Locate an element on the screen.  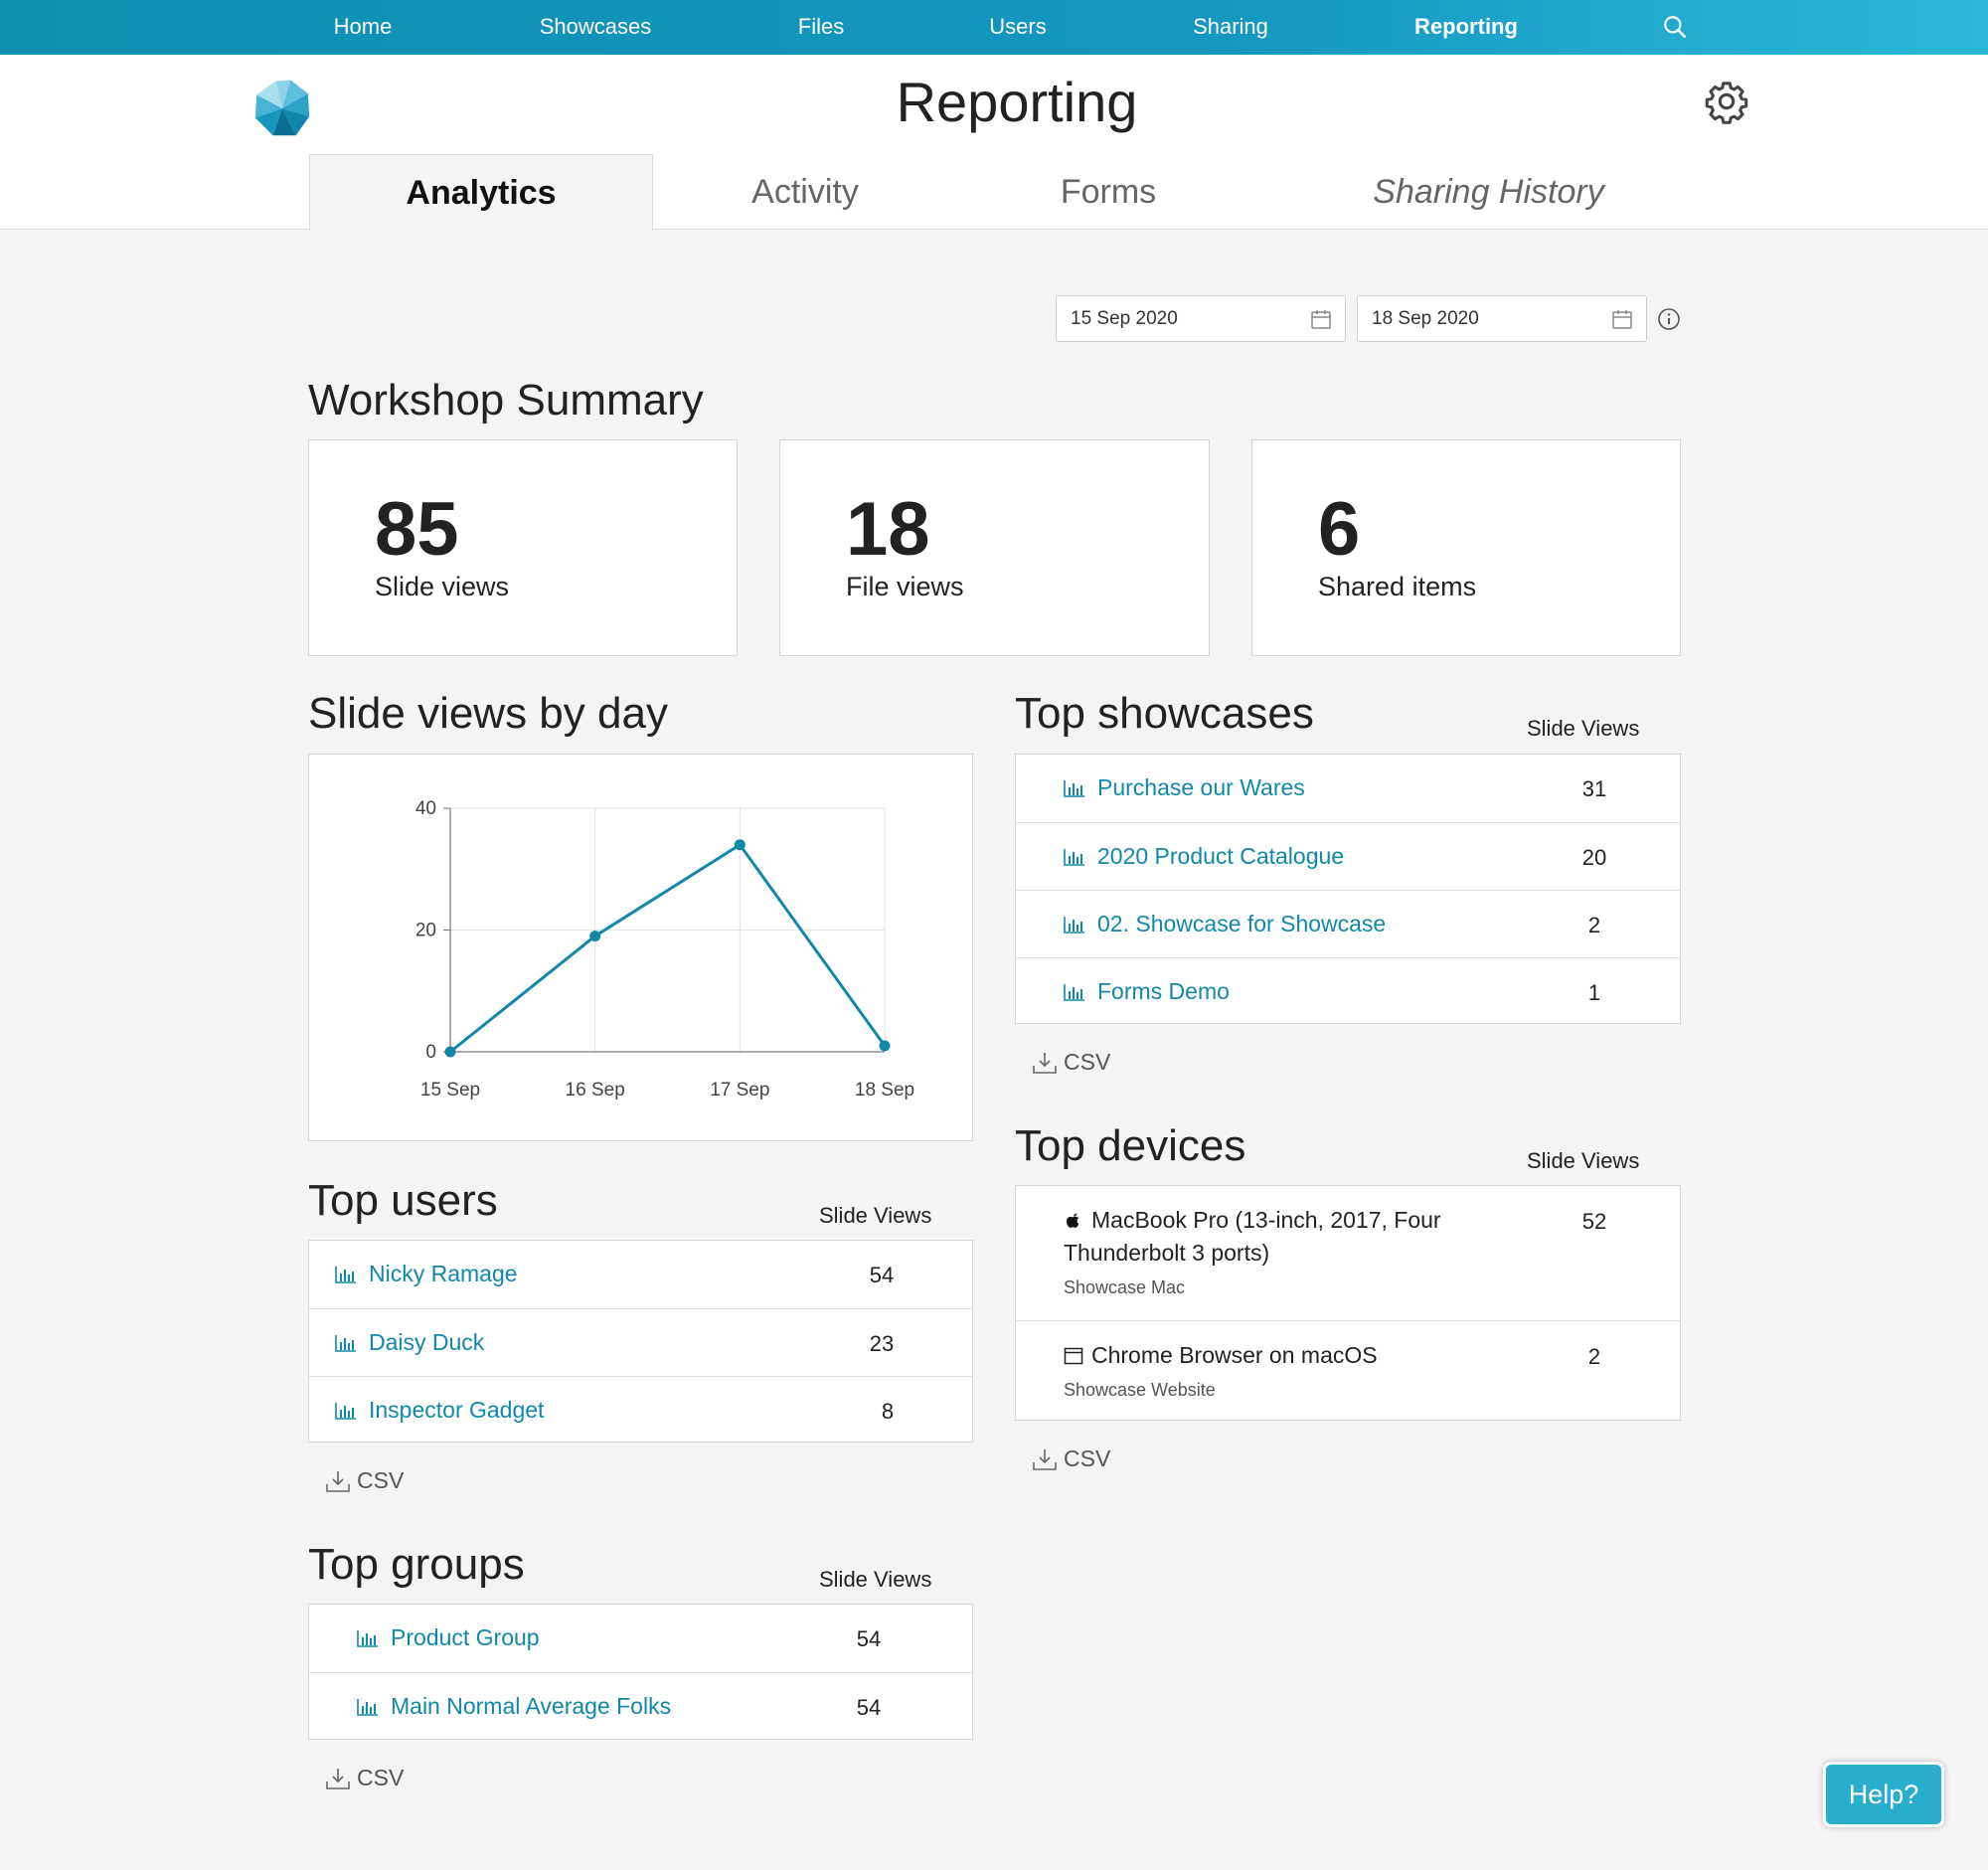
y-tick-label: 40 is located at coordinates (425, 808).